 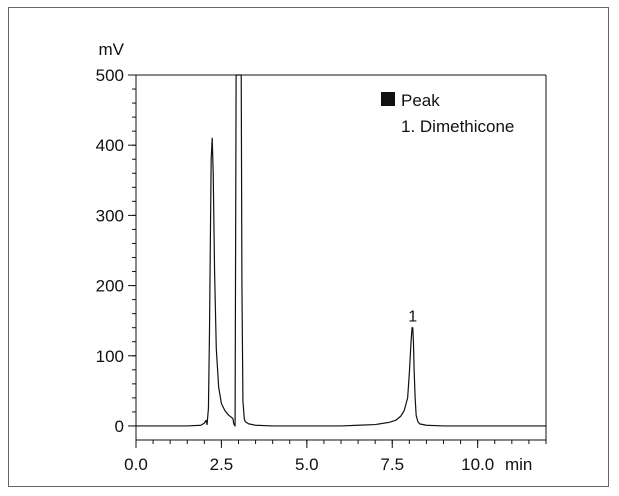 I want to click on y-axis-unit-label: mV, so click(x=112, y=49).